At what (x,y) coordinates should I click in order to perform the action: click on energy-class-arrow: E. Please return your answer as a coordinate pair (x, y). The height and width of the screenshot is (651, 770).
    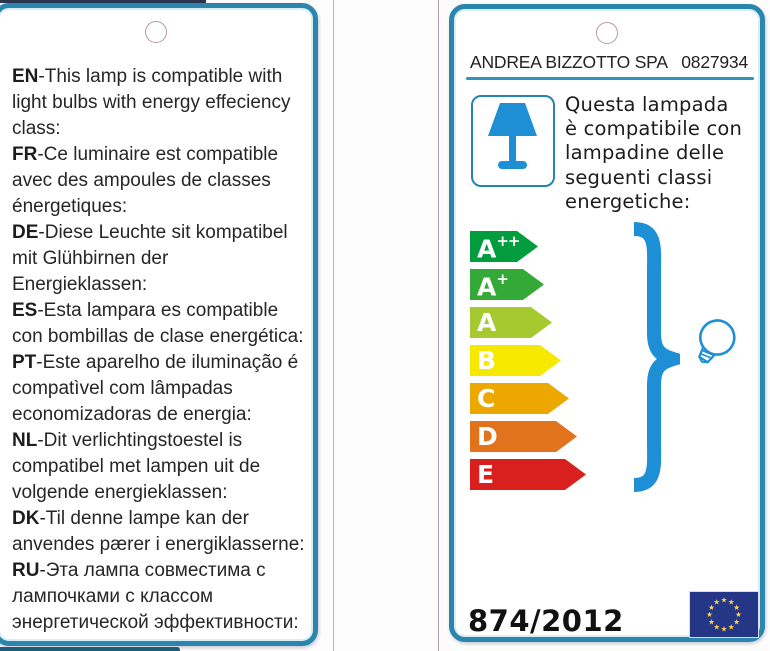
    Looking at the image, I should click on (528, 474).